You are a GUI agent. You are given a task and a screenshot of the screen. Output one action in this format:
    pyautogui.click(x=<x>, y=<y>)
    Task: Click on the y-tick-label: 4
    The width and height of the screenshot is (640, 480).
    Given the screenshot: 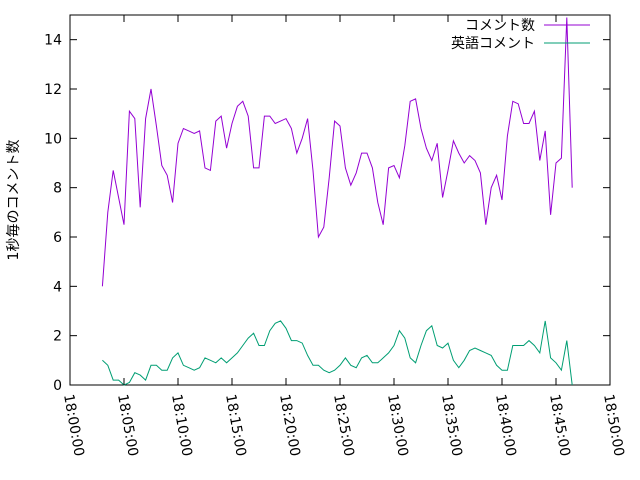 What is the action you would take?
    pyautogui.click(x=57, y=287)
    